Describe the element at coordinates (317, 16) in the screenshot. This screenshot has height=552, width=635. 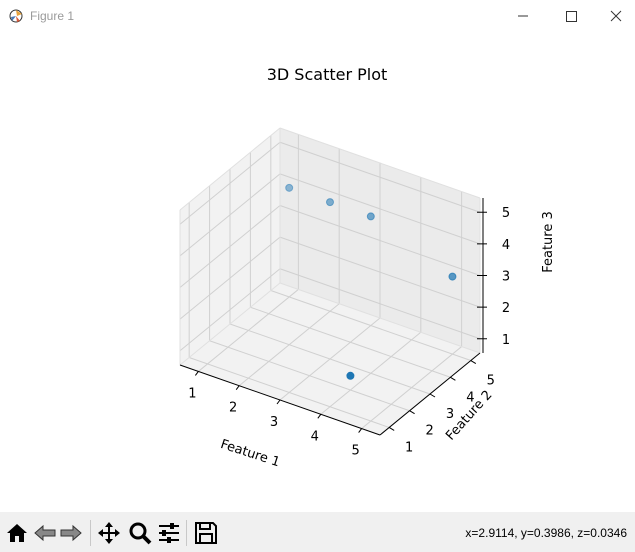
I see `title-bar: Figure 1` at that location.